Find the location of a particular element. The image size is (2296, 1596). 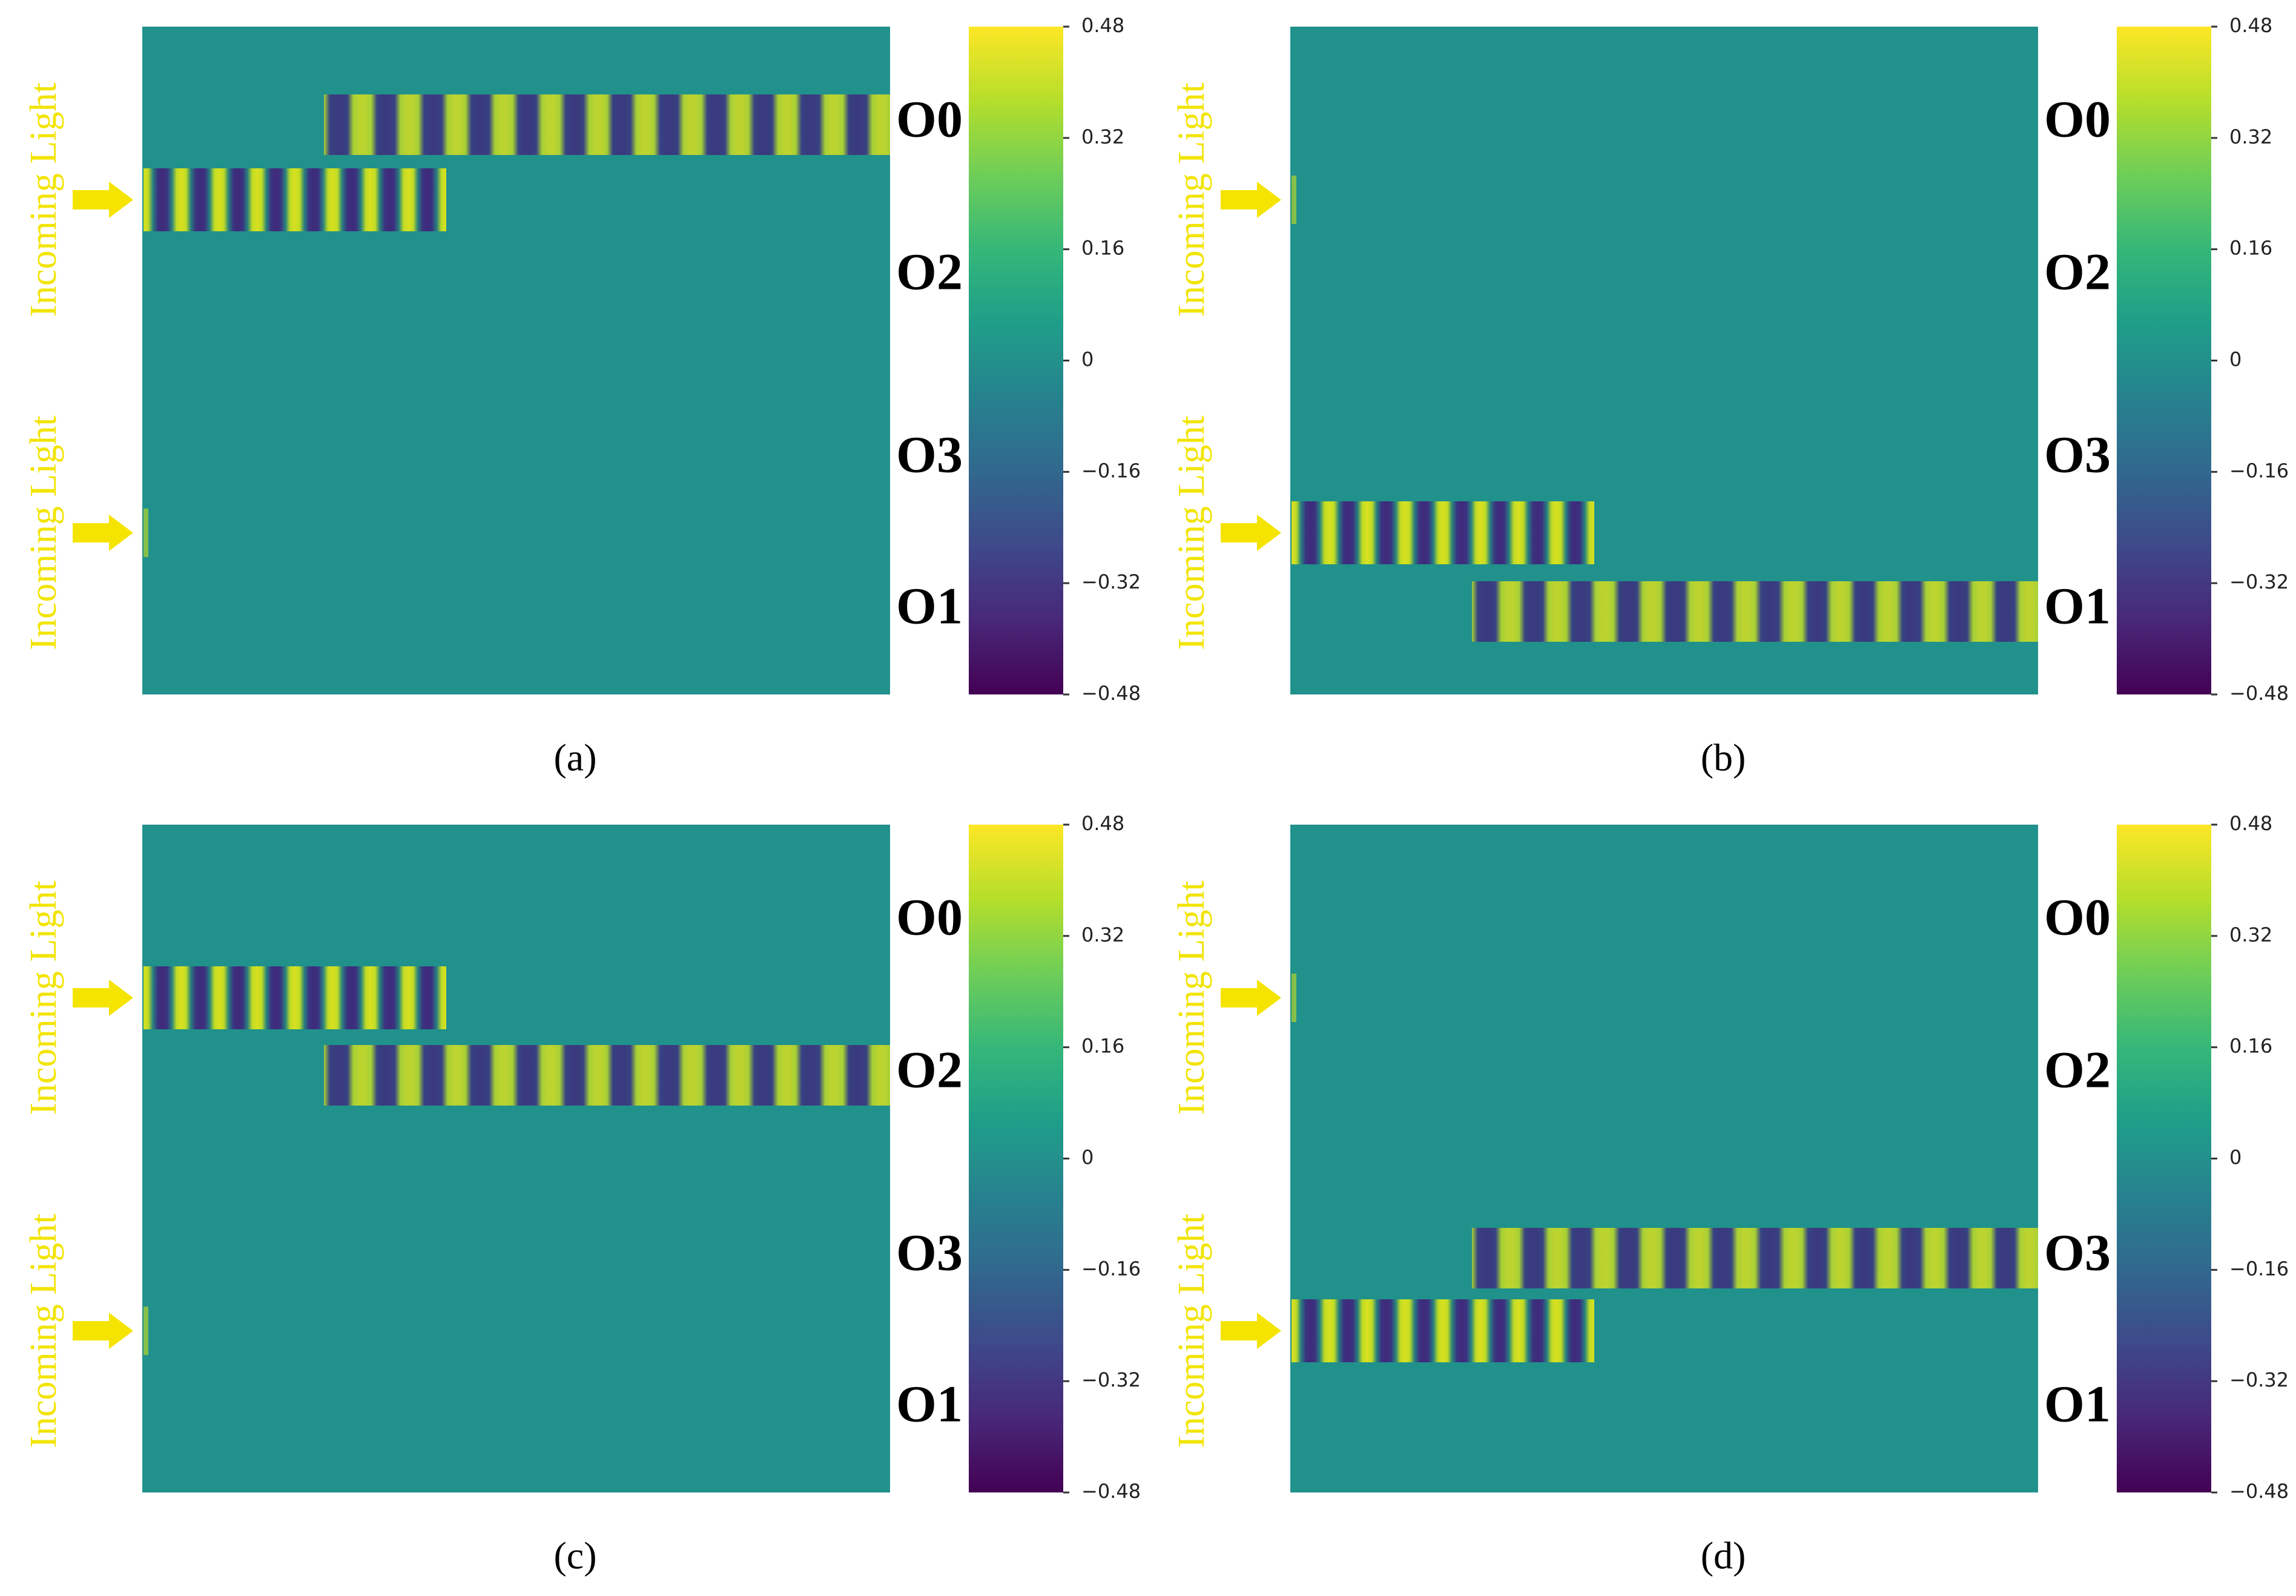

panel-caption: (d) is located at coordinates (1724, 1555).